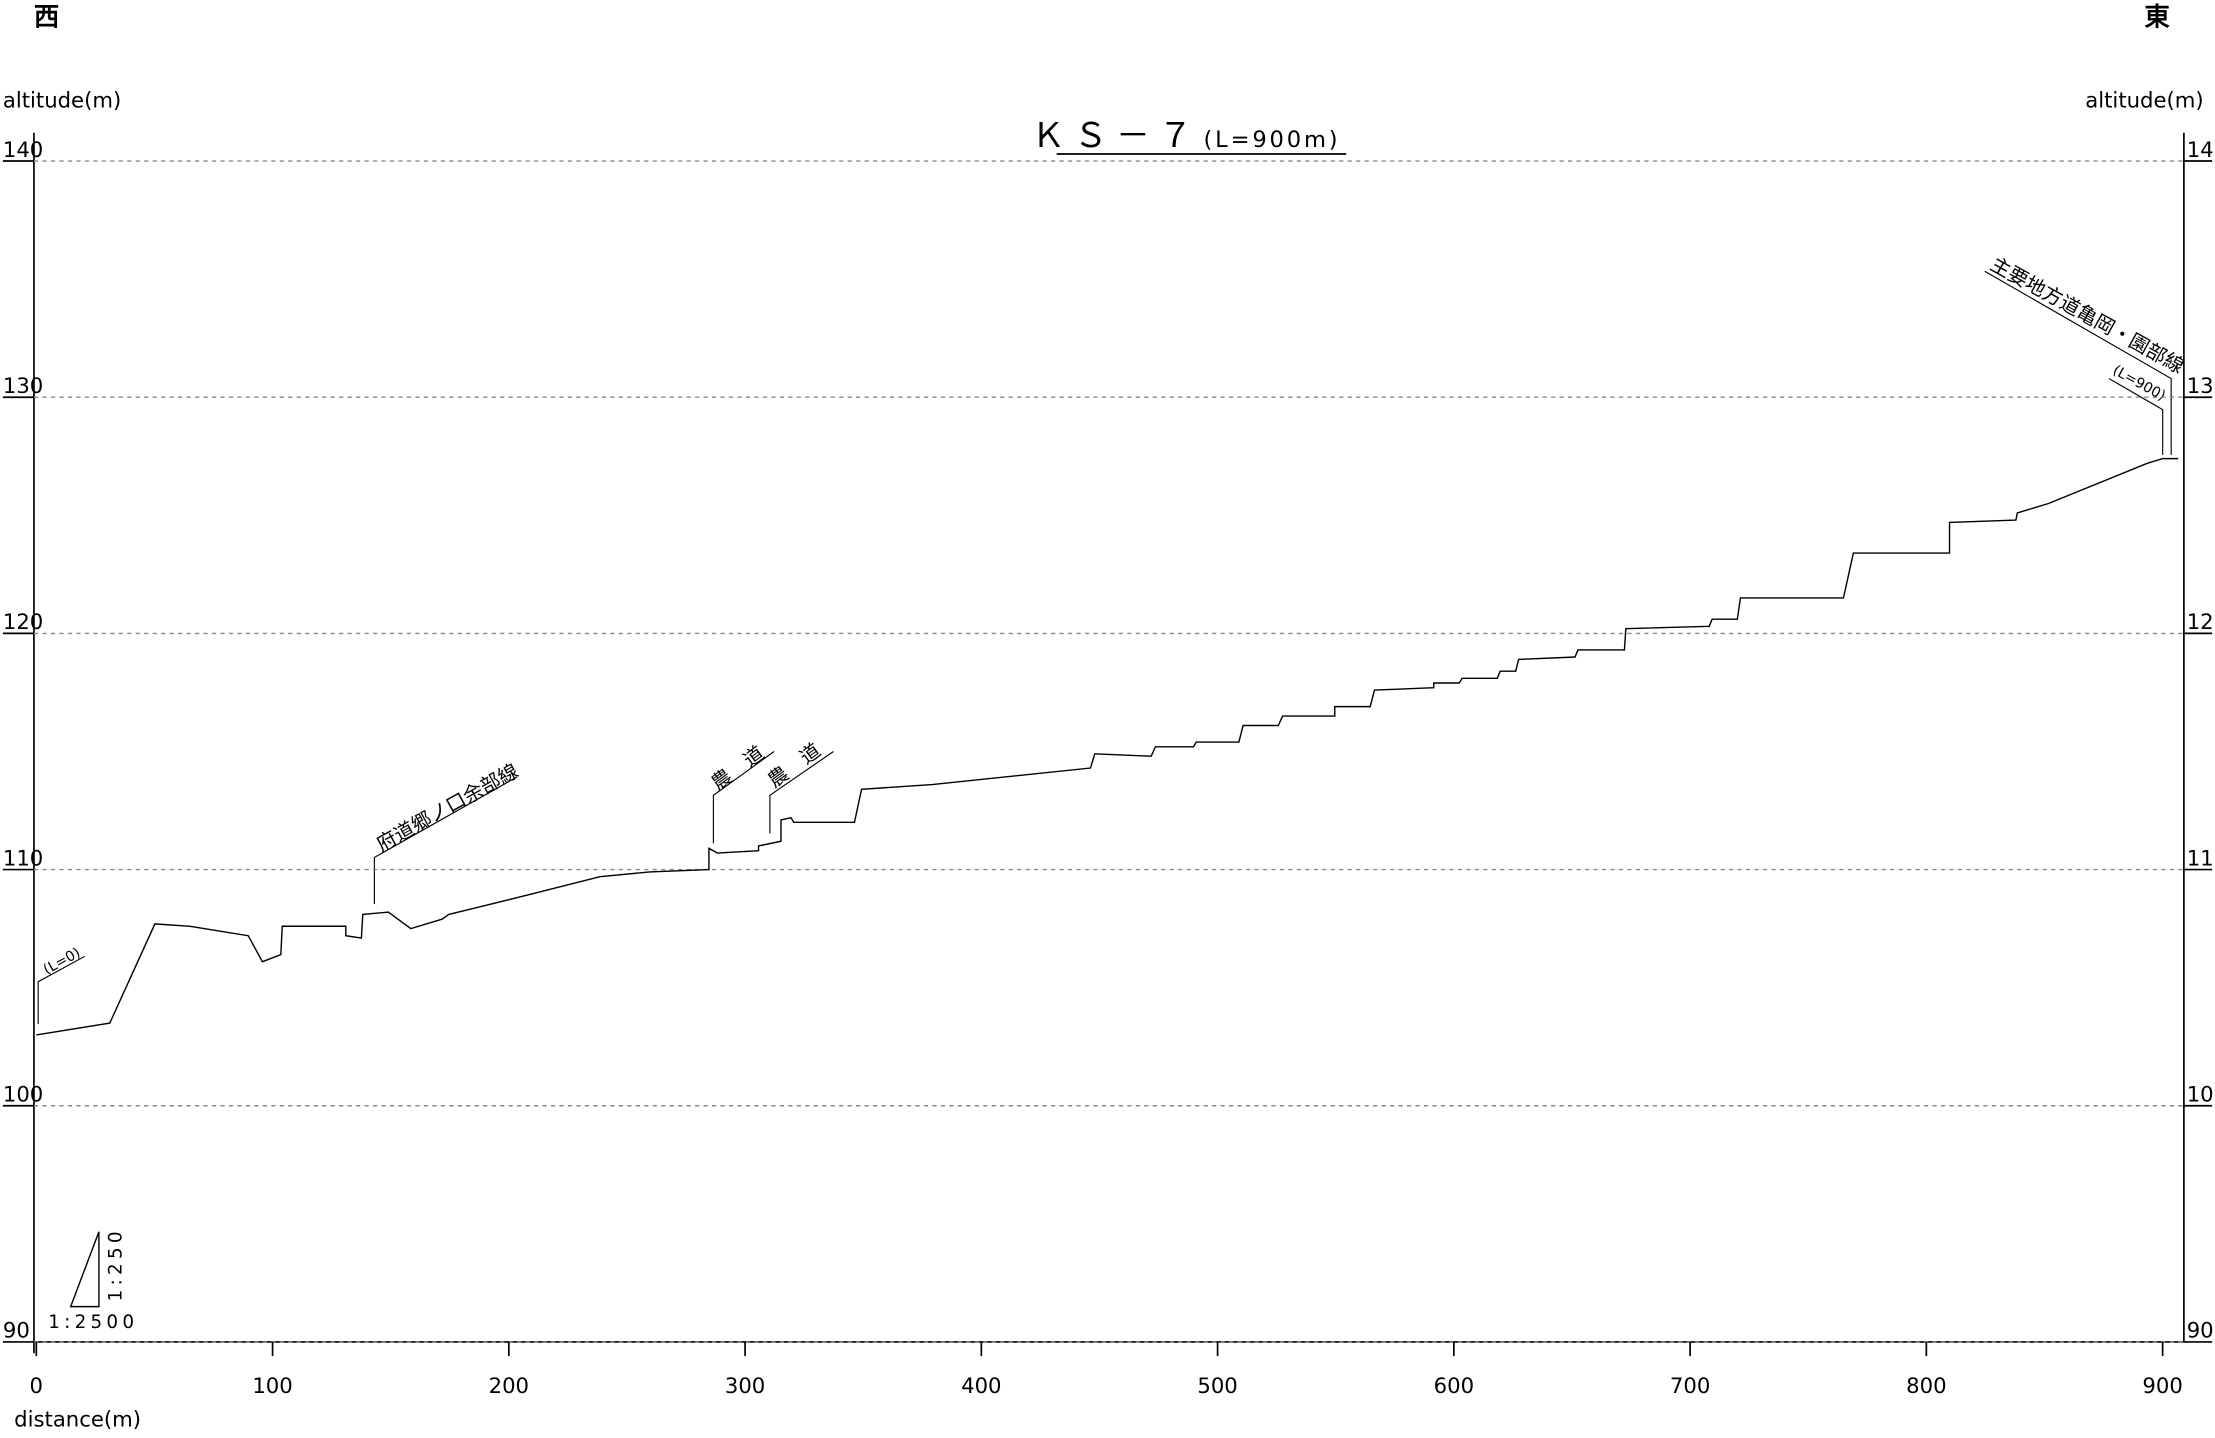 The image size is (2215, 1438). What do you see at coordinates (1115, 135) in the screenshot?
I see `chart-title: ＫＳ－７` at bounding box center [1115, 135].